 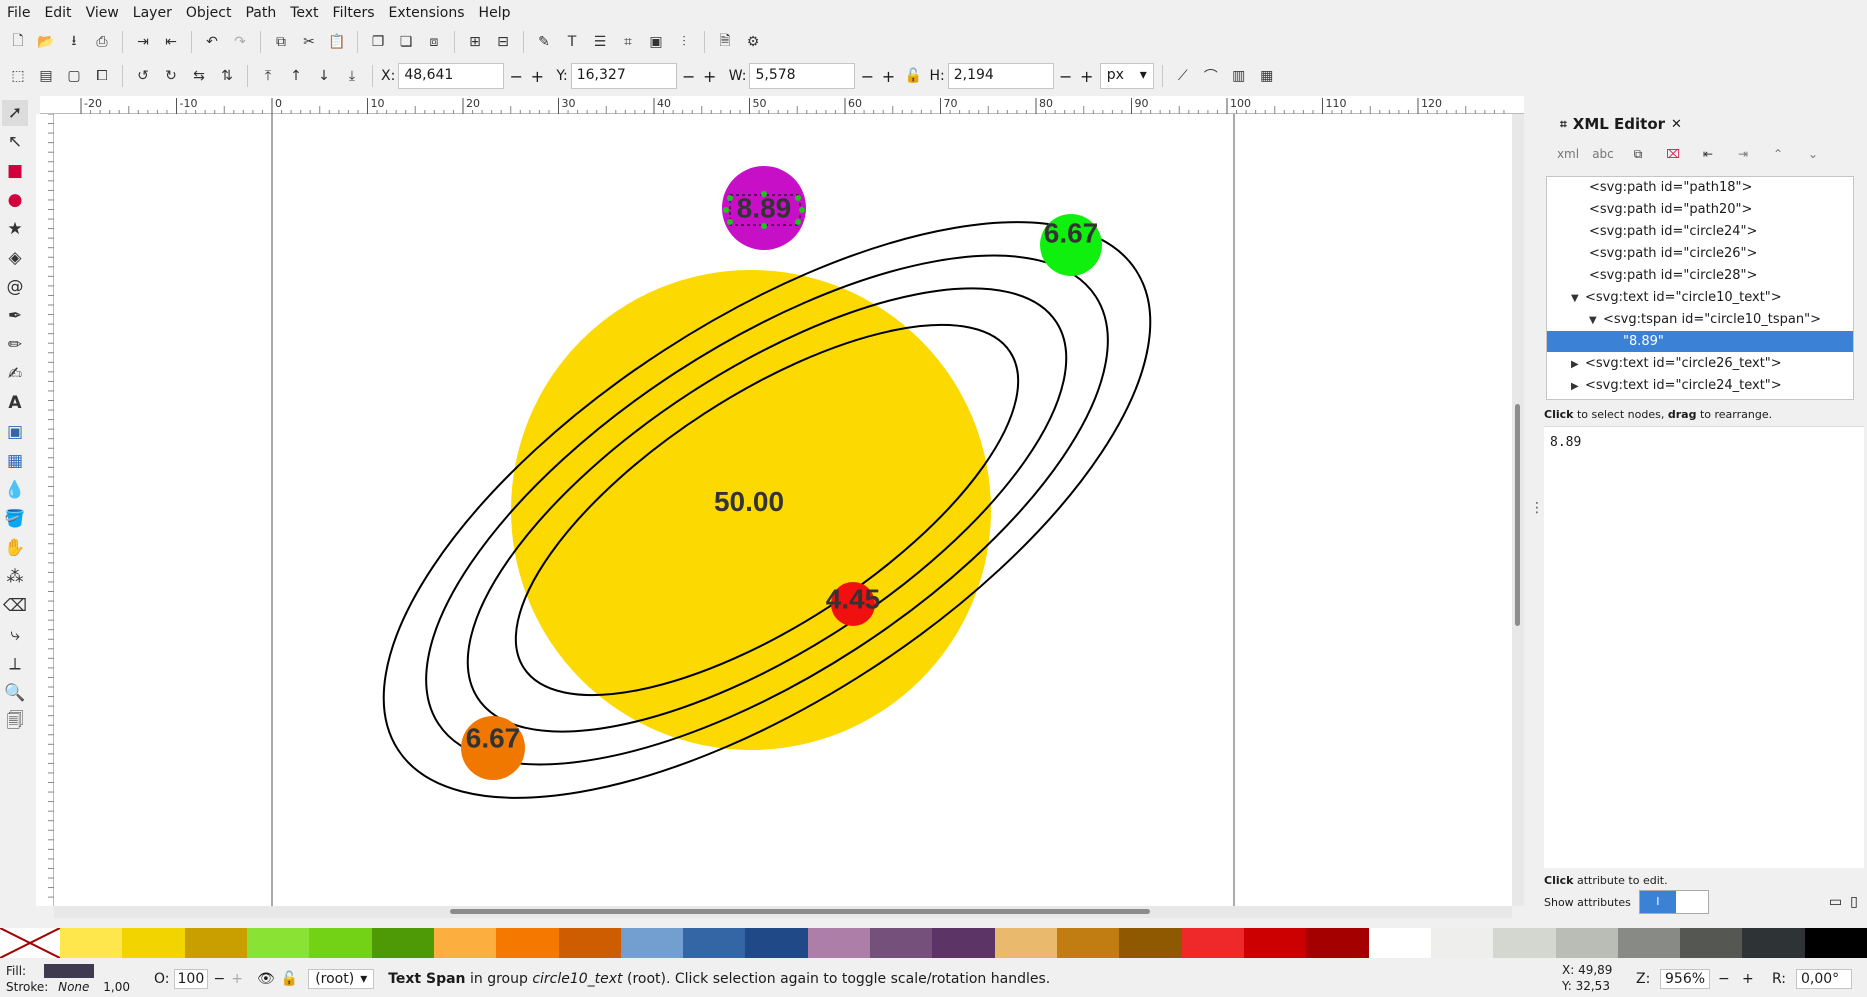 I want to click on import-icon: ⇥, so click(x=143, y=42).